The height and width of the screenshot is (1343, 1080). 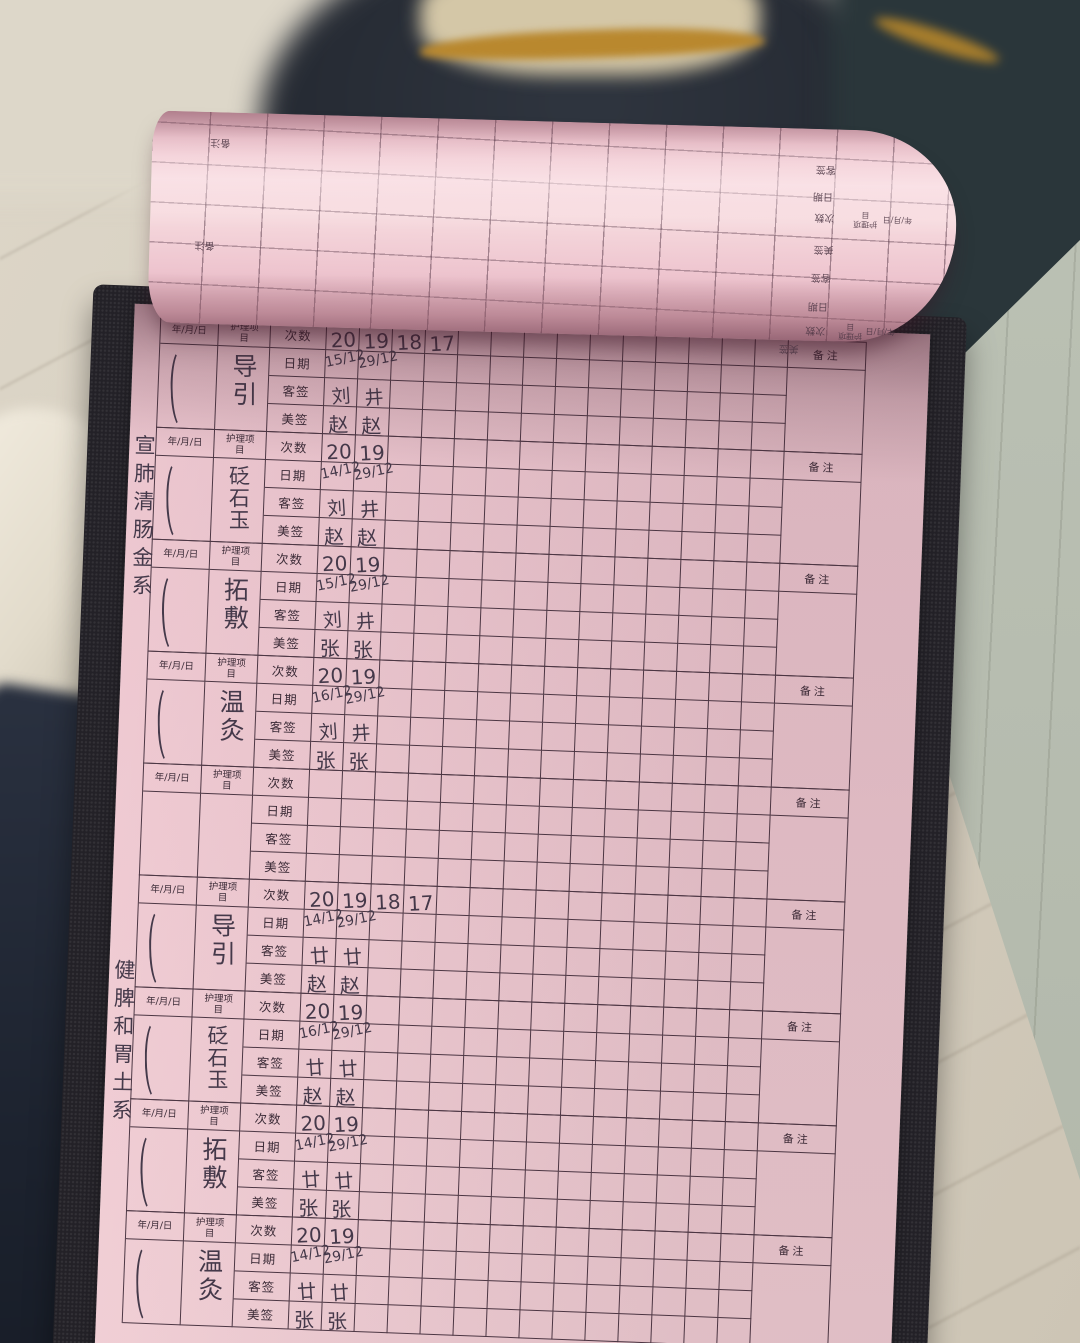 What do you see at coordinates (216, 1057) in the screenshot?
I see `project-name-handwritten: 砭石玉` at bounding box center [216, 1057].